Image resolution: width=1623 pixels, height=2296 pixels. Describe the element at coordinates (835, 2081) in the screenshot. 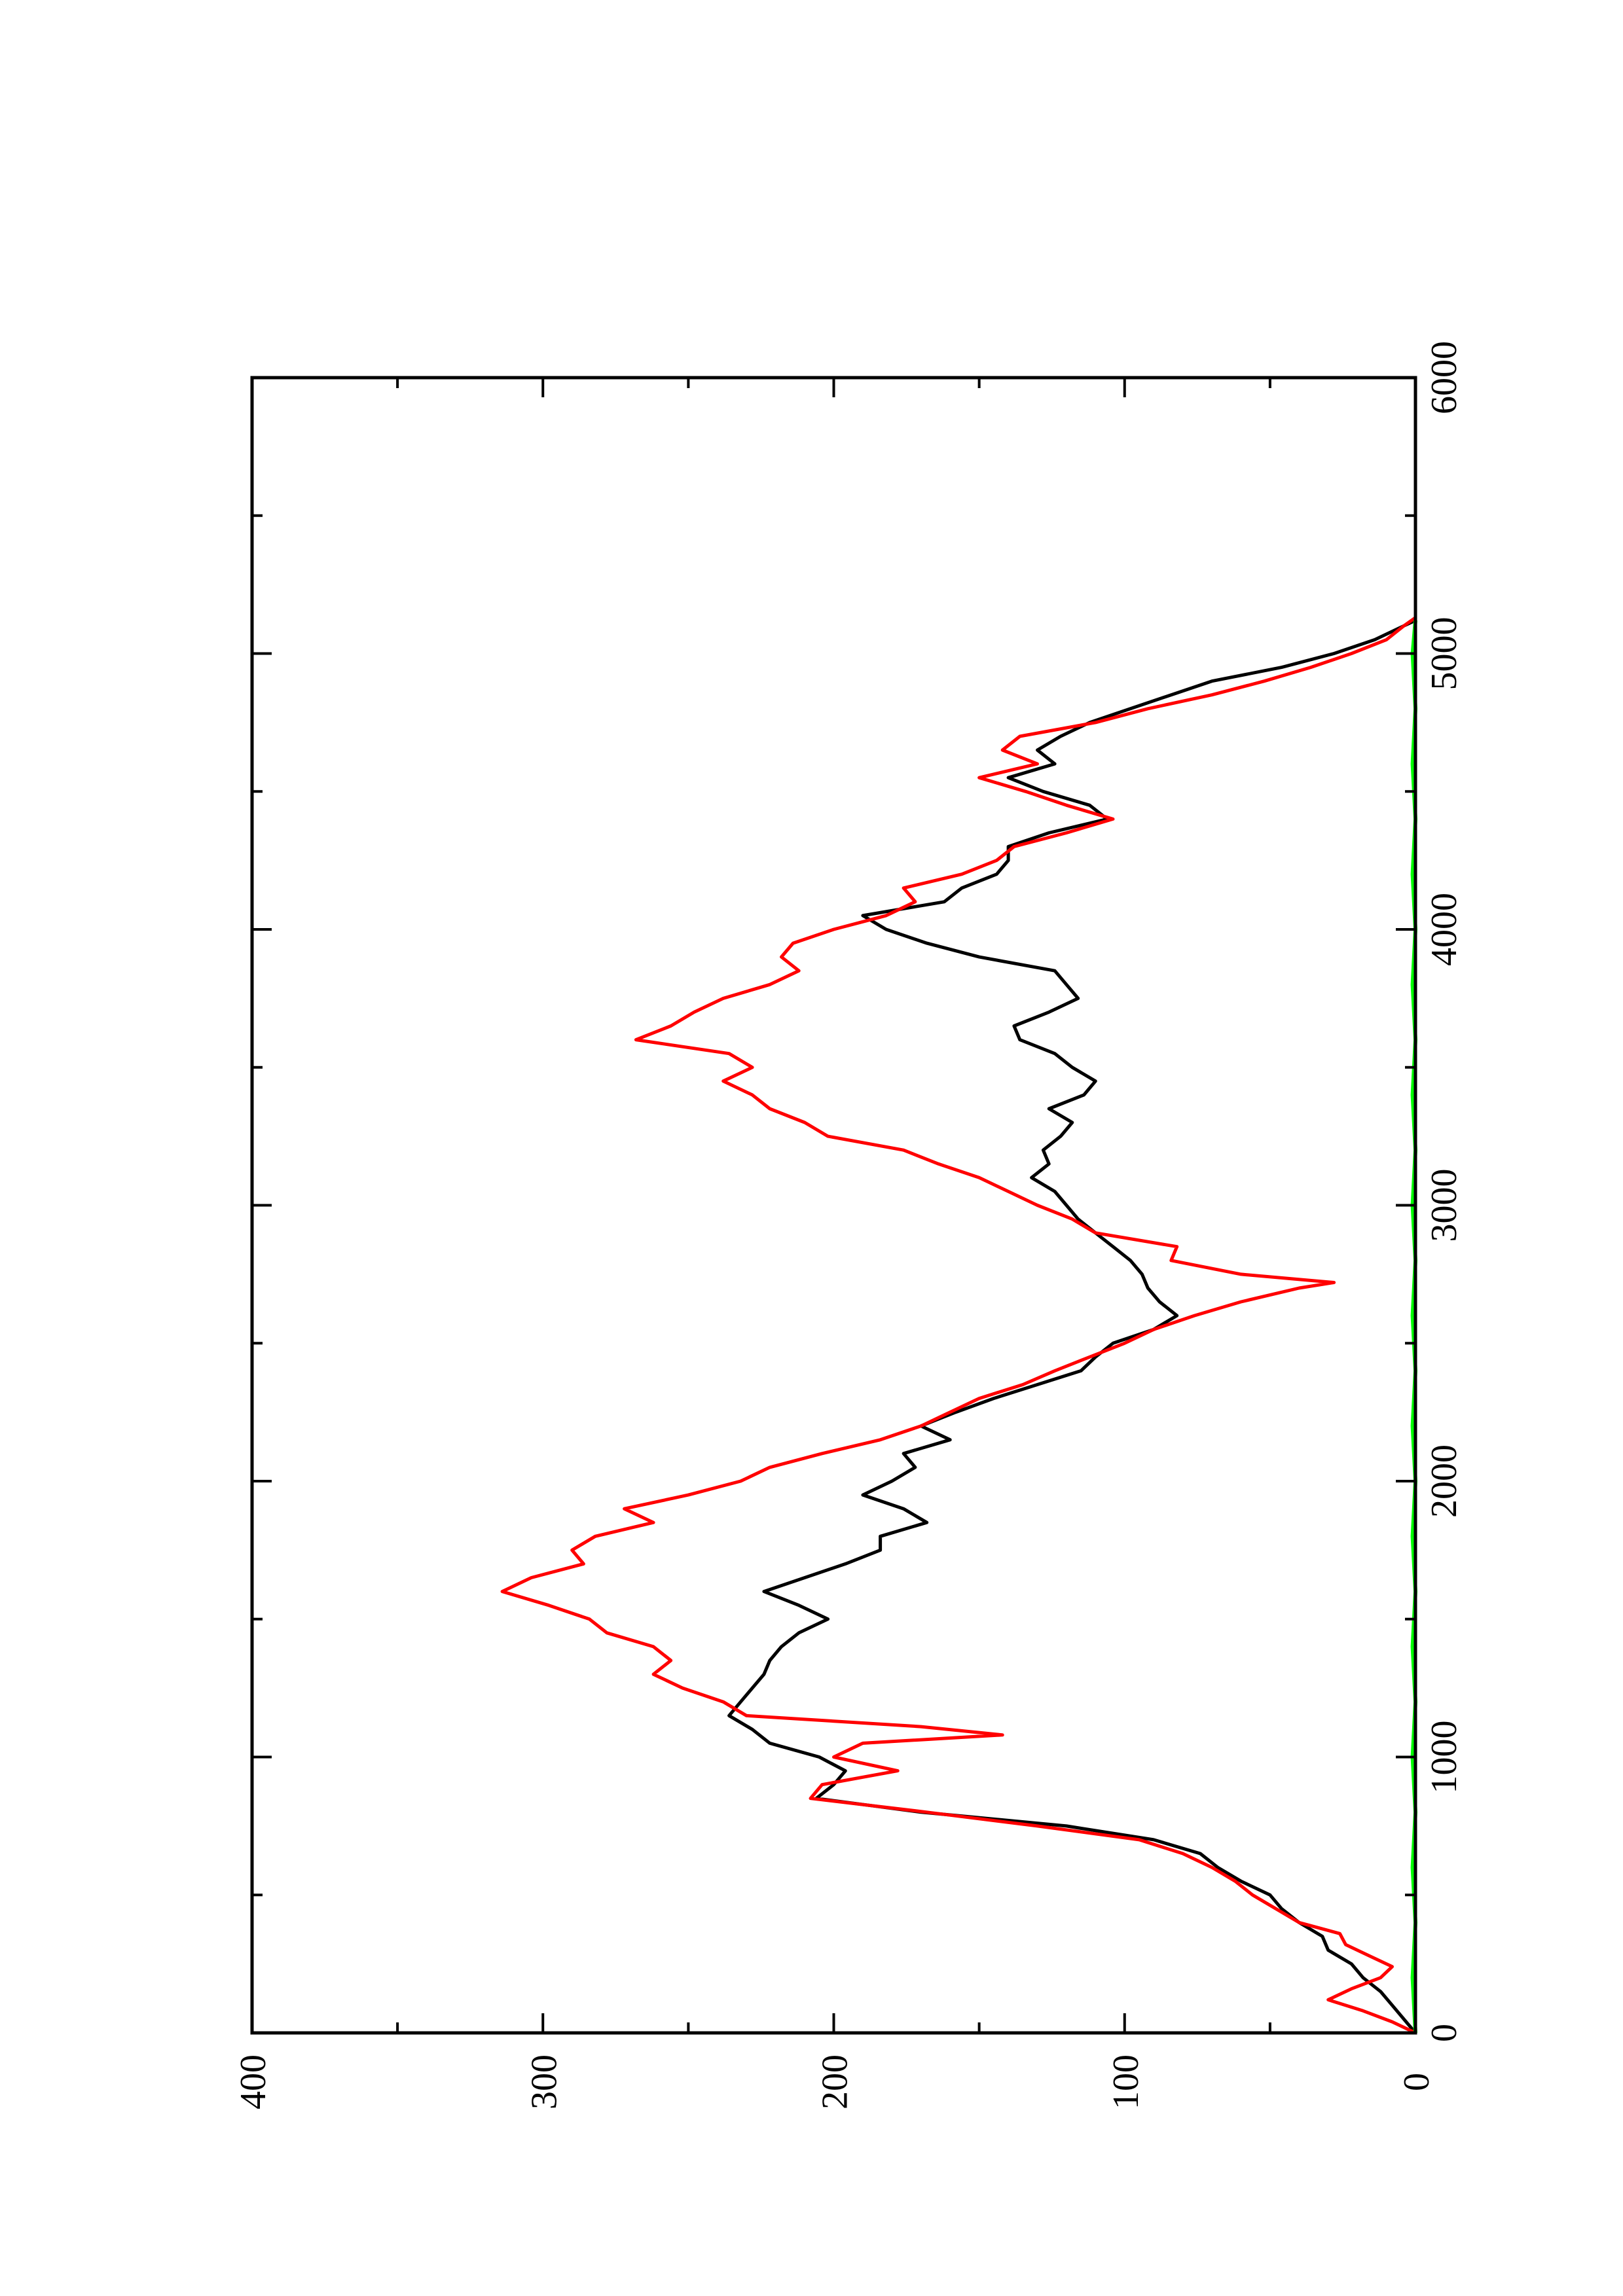

I see `y-tick-label: 200` at that location.